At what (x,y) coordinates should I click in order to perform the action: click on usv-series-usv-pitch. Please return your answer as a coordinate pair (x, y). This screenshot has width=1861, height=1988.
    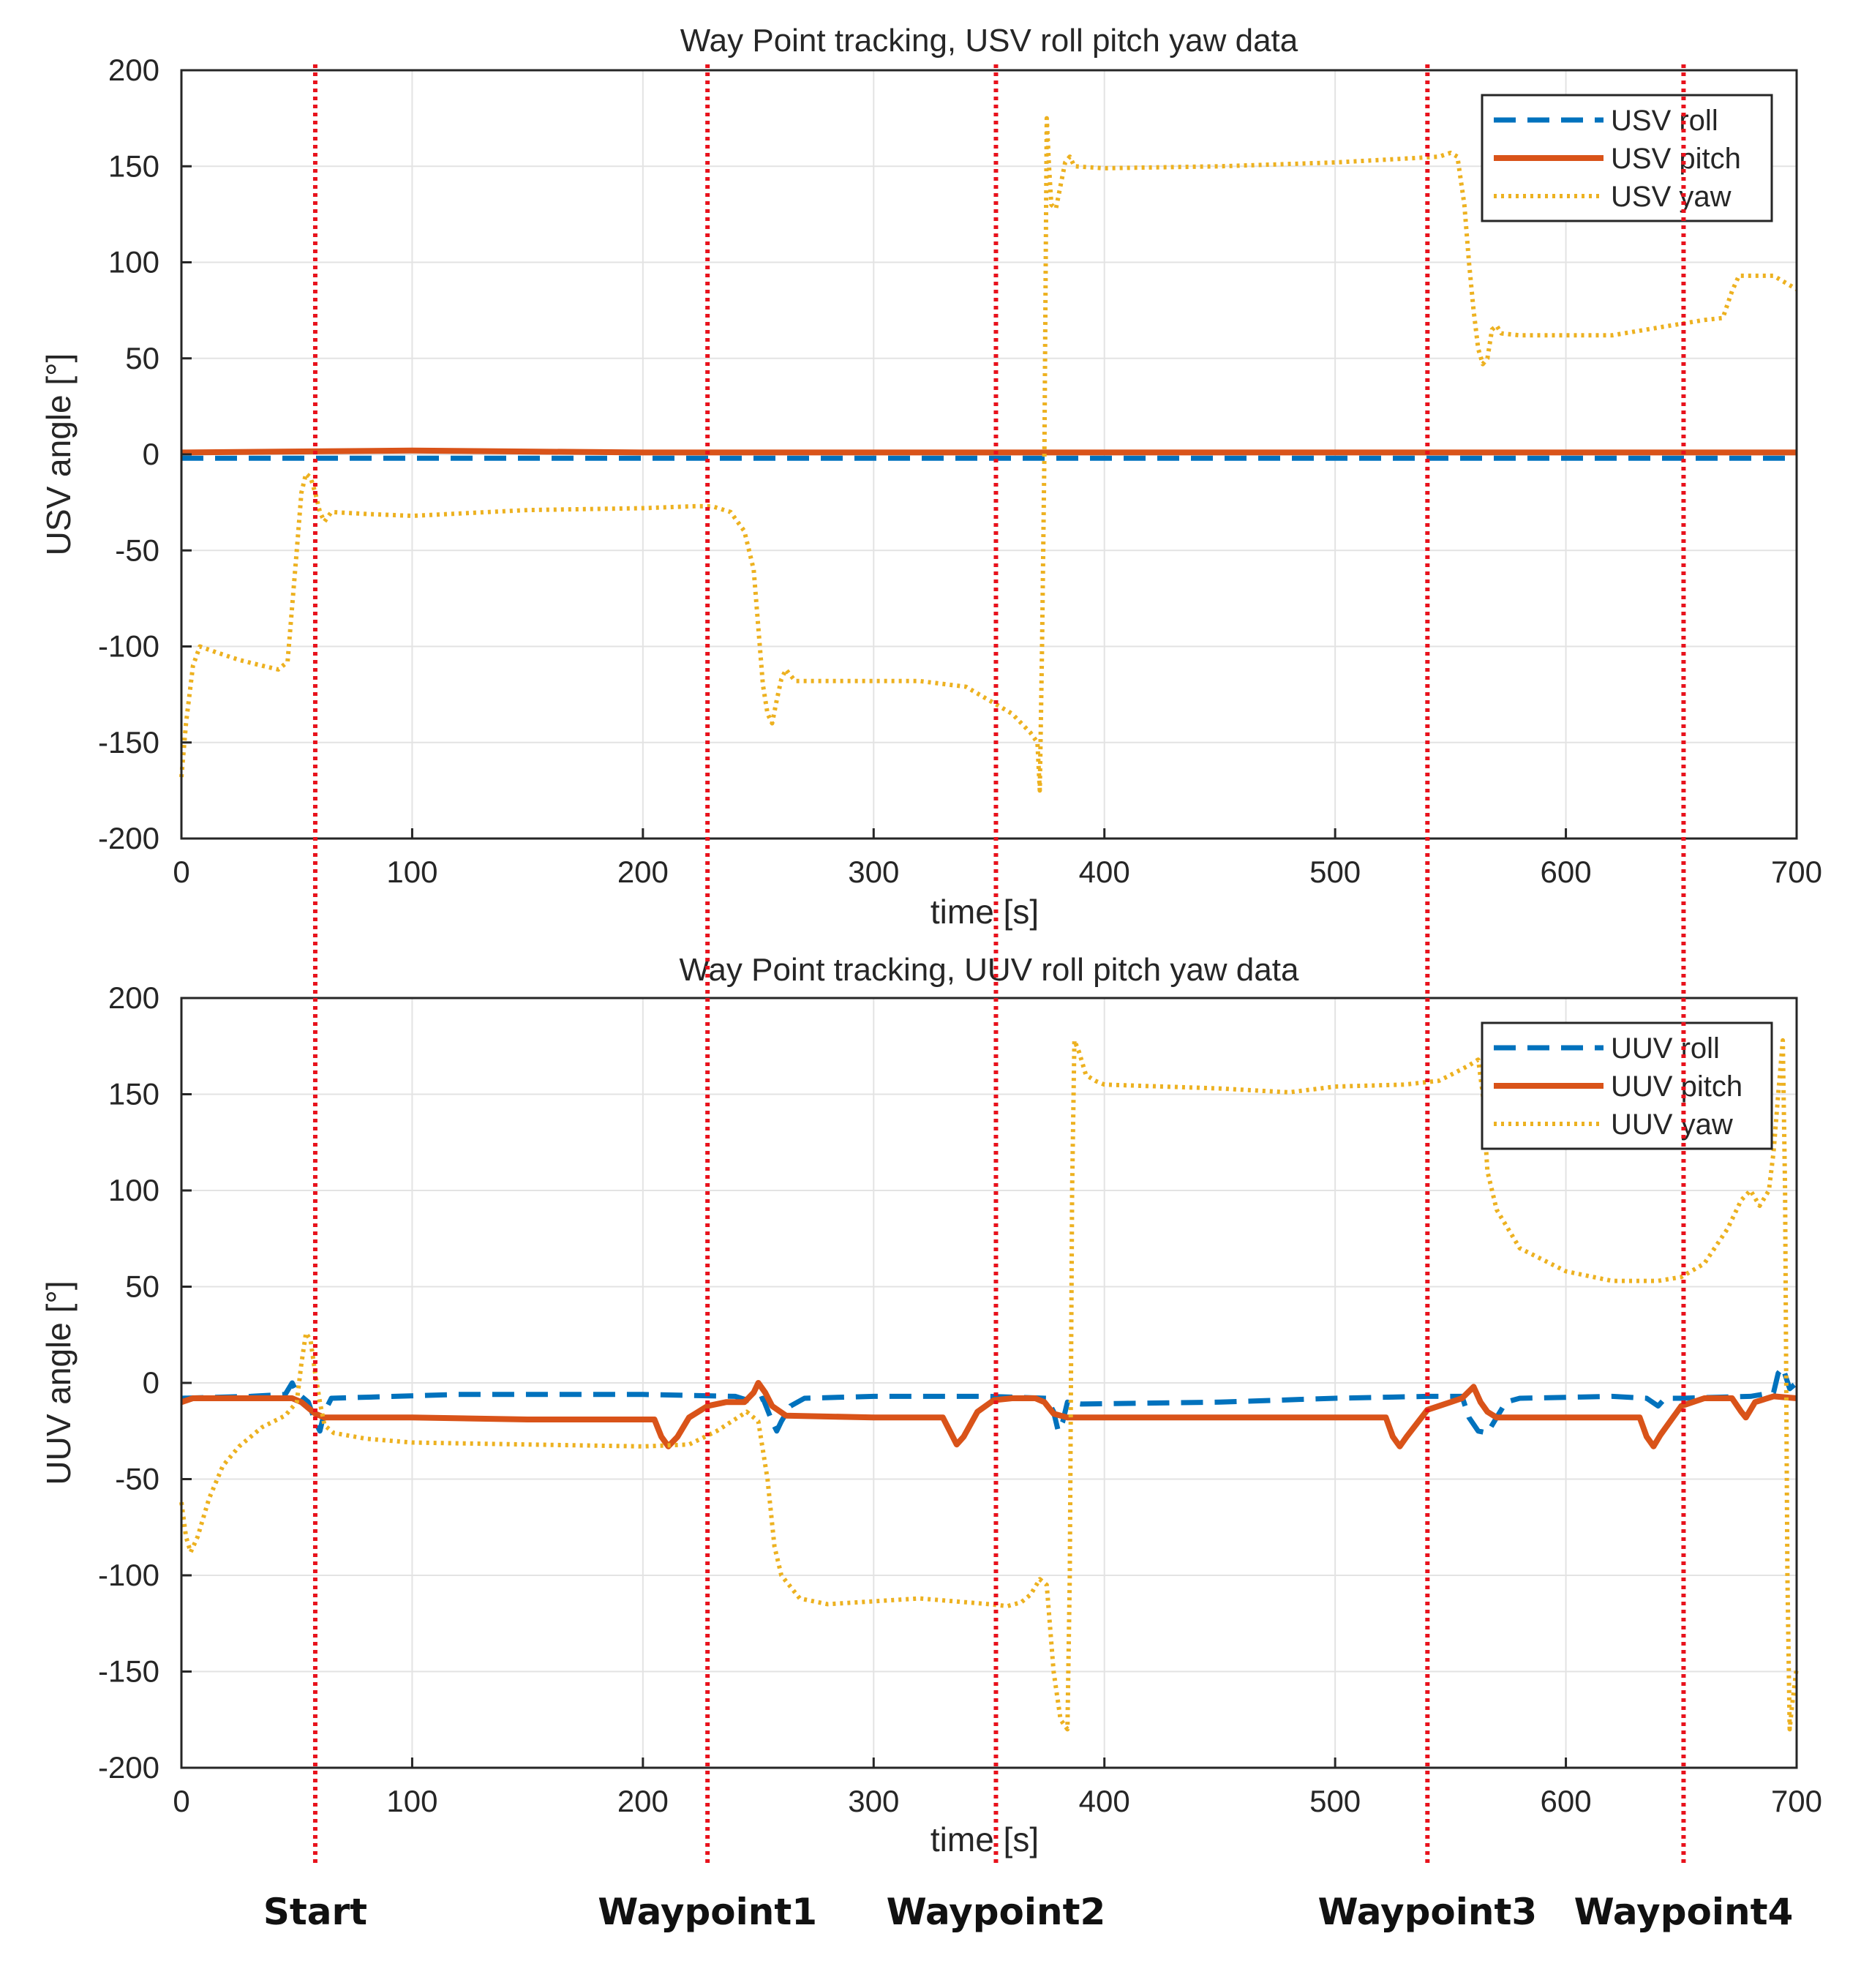
    Looking at the image, I should click on (989, 452).